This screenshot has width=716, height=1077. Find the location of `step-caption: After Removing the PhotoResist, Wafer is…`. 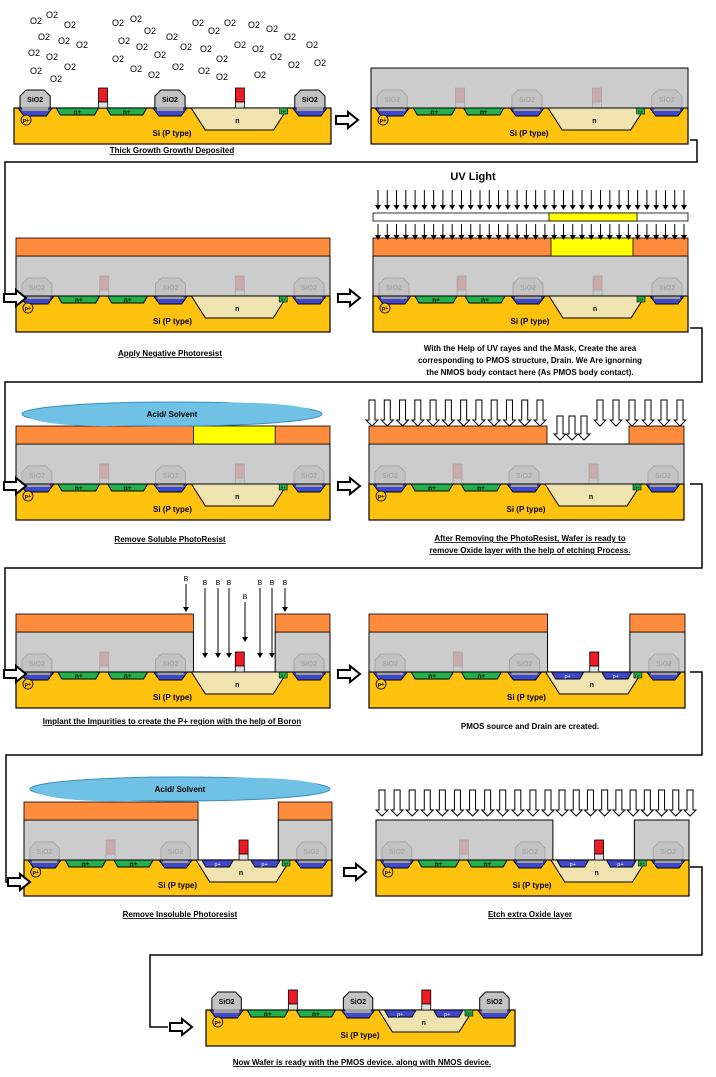

step-caption: After Removing the PhotoResist, Wafer is… is located at coordinates (529, 538).